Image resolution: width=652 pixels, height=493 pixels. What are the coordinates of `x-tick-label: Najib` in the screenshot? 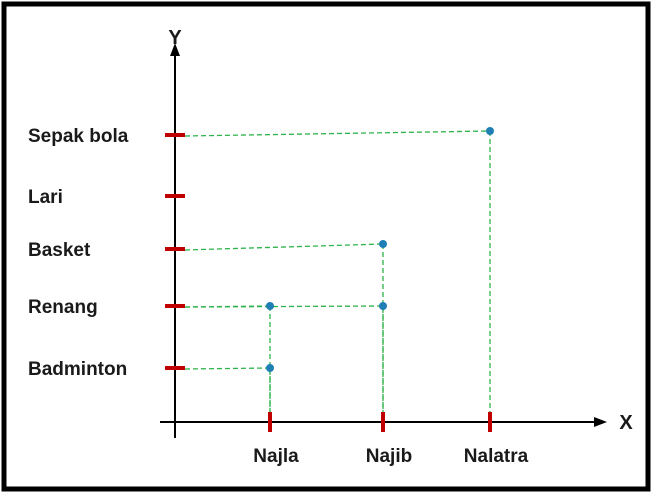 It's located at (389, 456).